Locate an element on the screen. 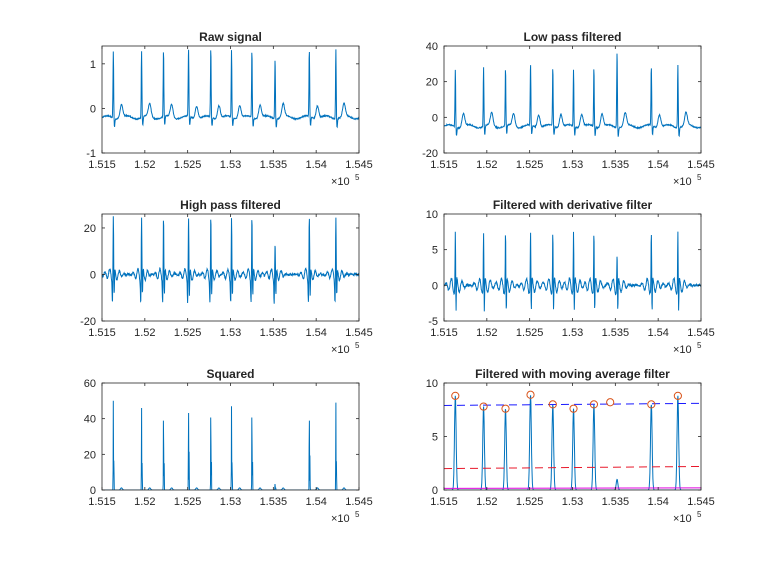 This screenshot has width=779, height=562. subplot-title: Filtered with moving average filter is located at coordinates (572, 374).